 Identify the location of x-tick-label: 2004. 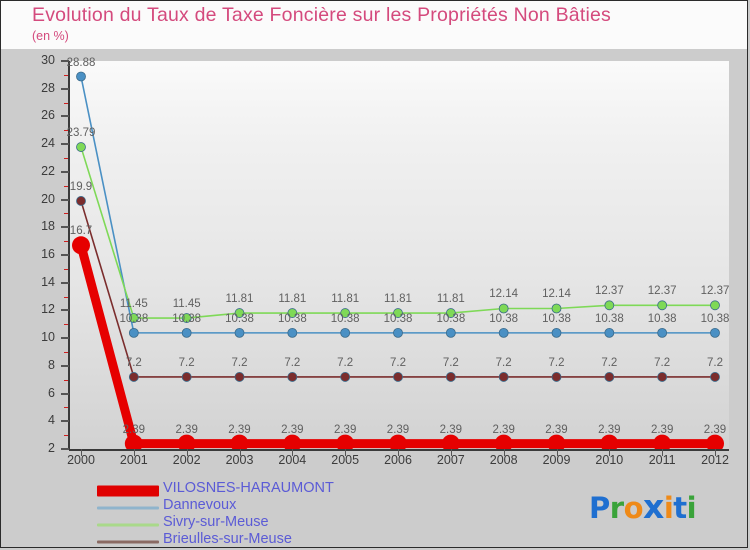
(292, 460).